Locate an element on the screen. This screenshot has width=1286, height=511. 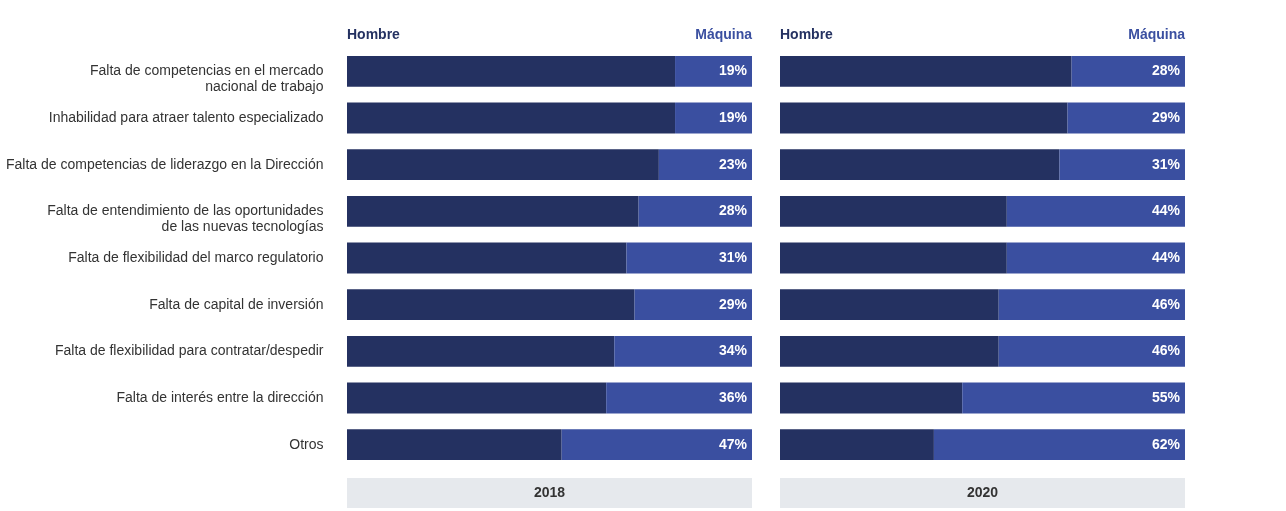
y-tick-label: Otros is located at coordinates (306, 443).